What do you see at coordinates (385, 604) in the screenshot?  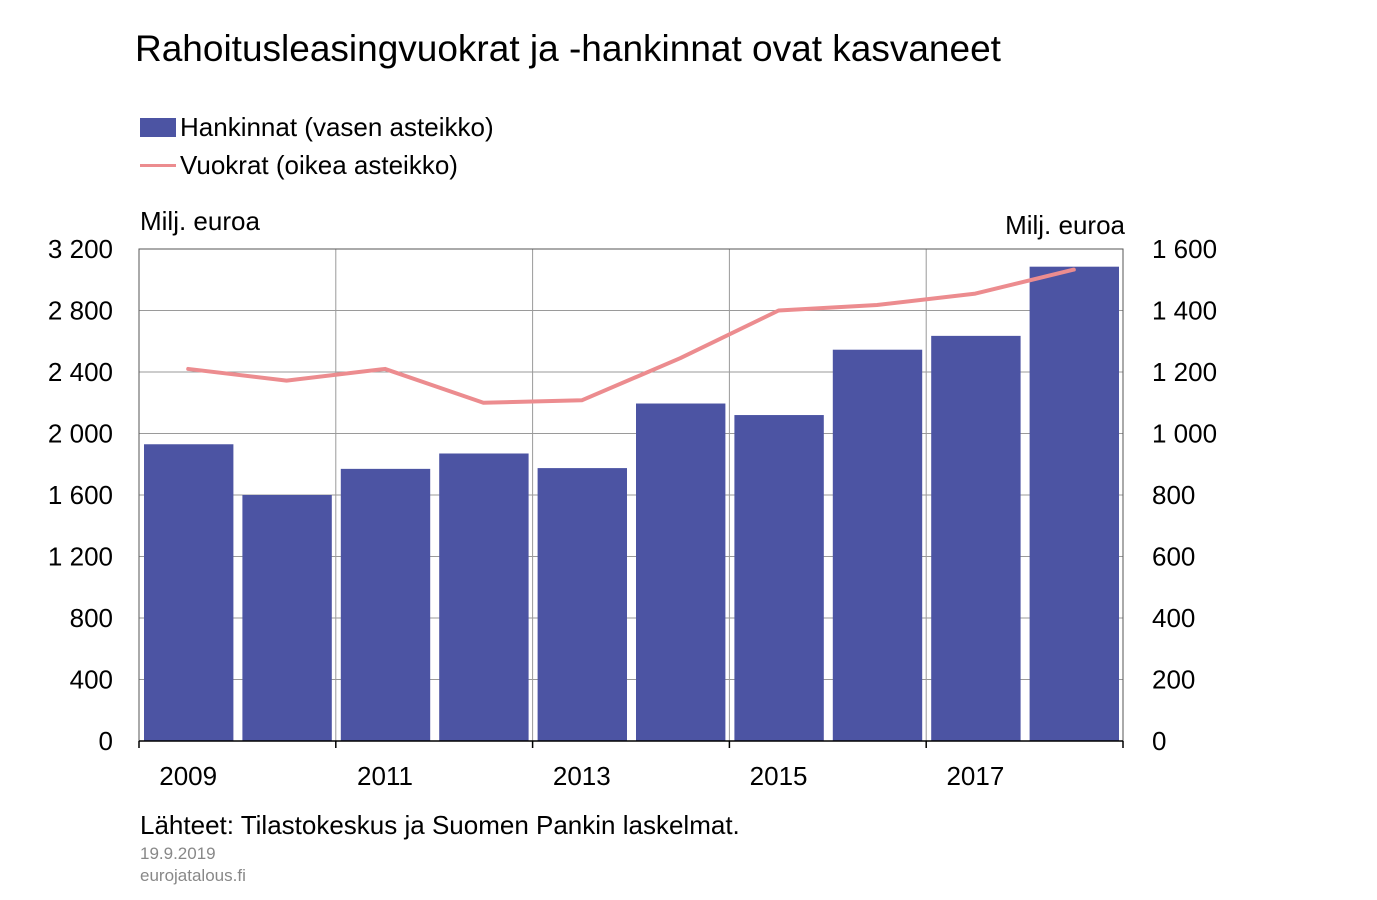 I see `bar-2011` at bounding box center [385, 604].